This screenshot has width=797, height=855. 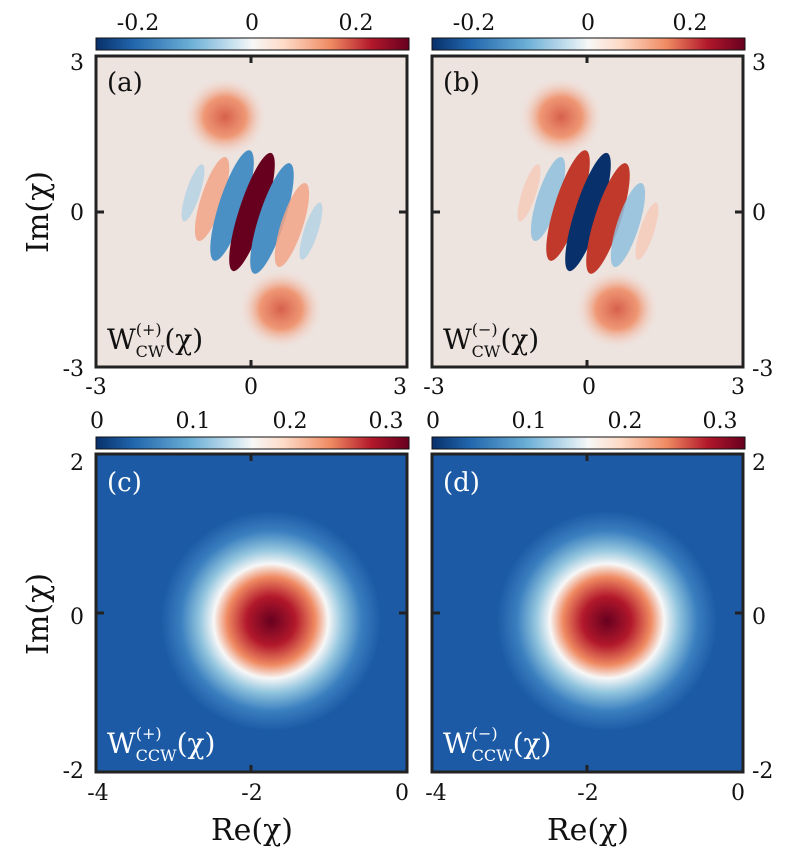 I want to click on panel-label-b: (b), so click(x=461, y=83).